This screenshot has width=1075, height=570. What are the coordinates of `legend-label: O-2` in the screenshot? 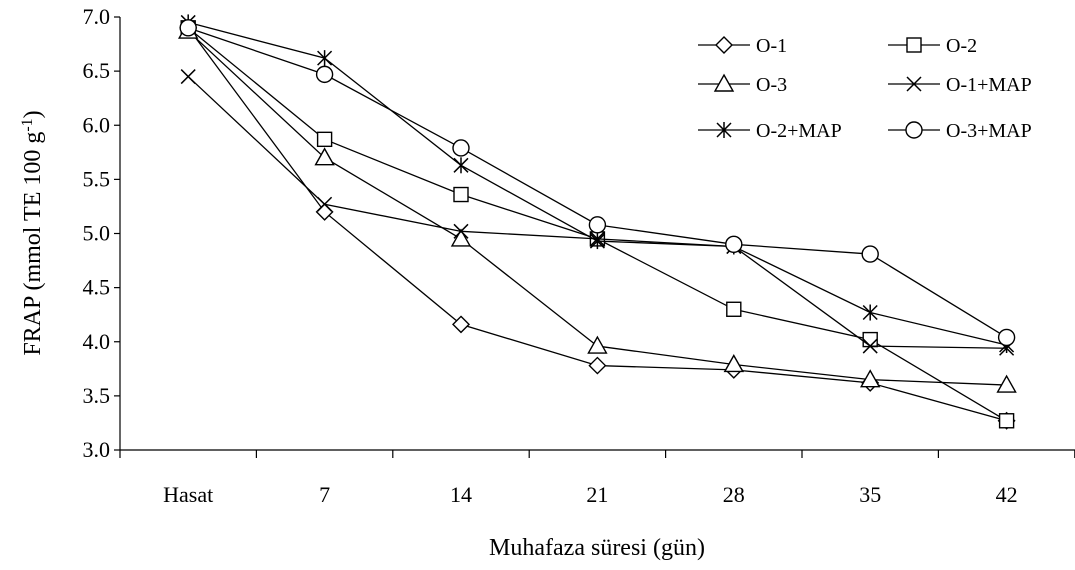 It's located at (961, 46).